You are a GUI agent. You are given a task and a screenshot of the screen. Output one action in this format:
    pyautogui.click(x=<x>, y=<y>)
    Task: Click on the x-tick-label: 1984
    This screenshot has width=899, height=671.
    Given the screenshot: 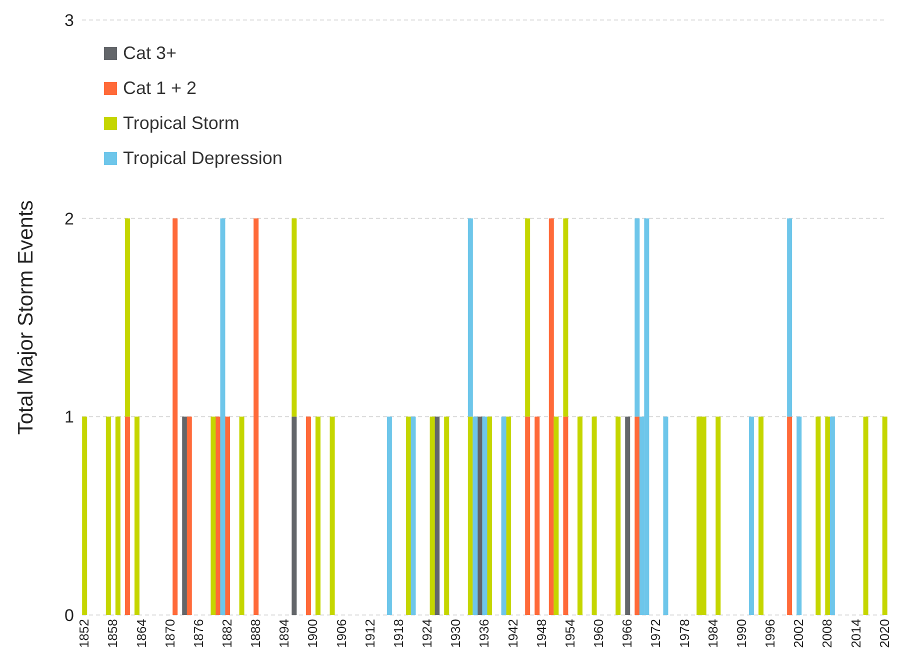 What is the action you would take?
    pyautogui.click(x=712, y=633)
    